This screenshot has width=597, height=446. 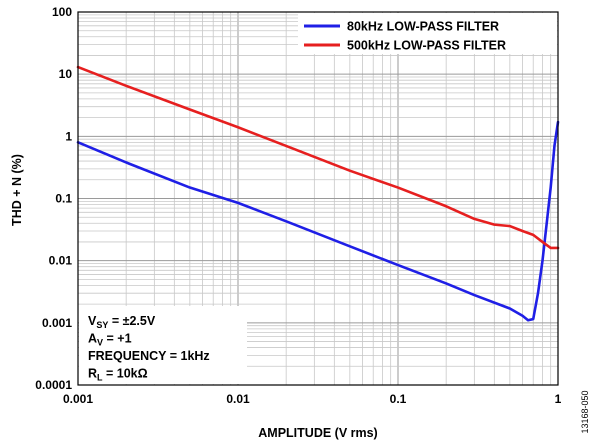 I want to click on x-tick-label: 0.1, so click(x=398, y=399).